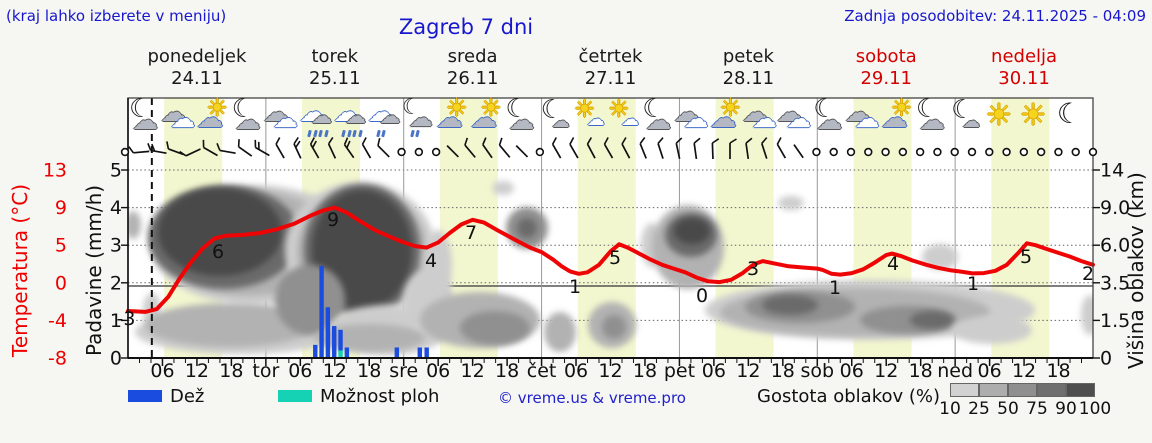  What do you see at coordinates (116, 321) in the screenshot?
I see `precip-tick-label: 1` at bounding box center [116, 321].